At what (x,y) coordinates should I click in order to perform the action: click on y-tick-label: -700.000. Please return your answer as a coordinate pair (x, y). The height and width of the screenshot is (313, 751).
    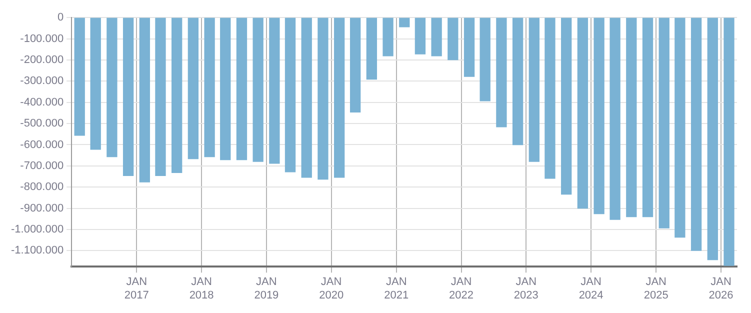
    Looking at the image, I should click on (42, 166).